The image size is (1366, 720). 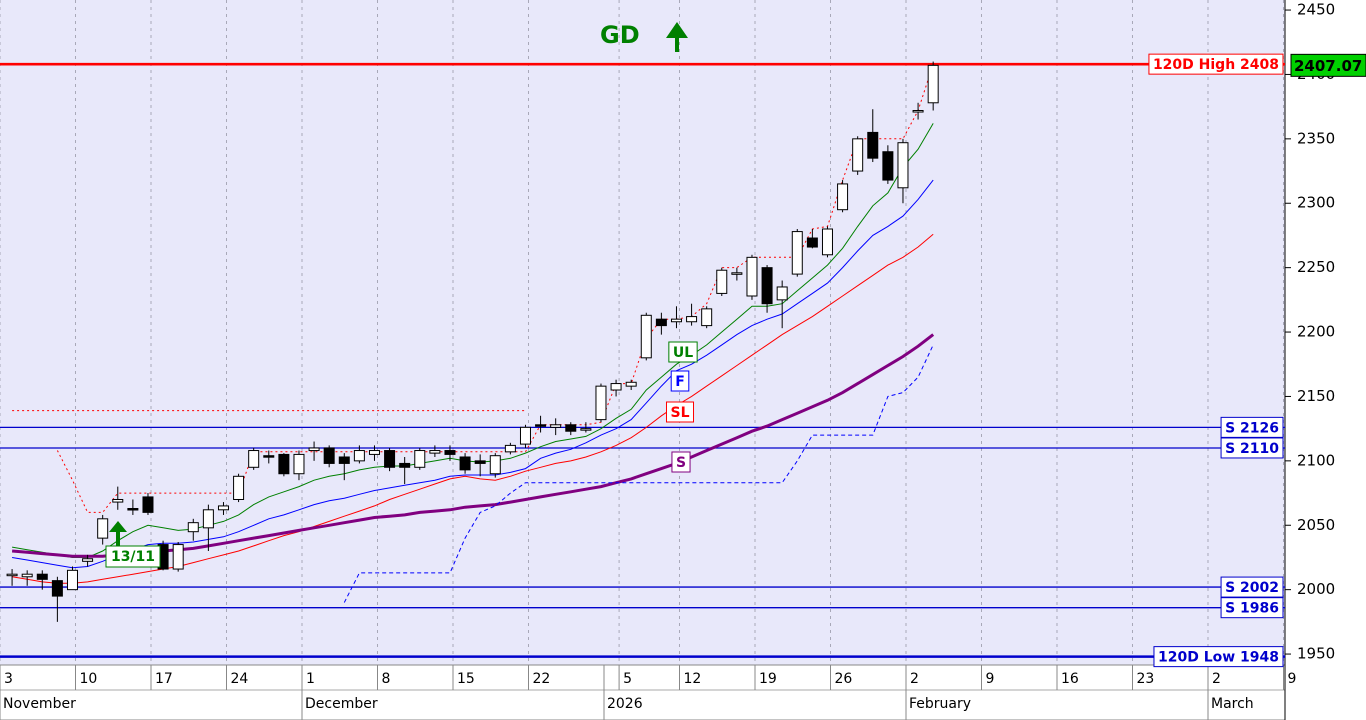 I want to click on y-tick-label: 2000, so click(x=1316, y=589).